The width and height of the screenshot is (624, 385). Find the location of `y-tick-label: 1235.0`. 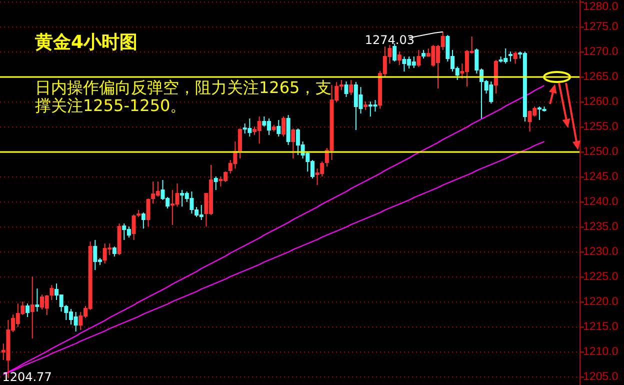

y-tick-label: 1235.0 is located at coordinates (600, 227).